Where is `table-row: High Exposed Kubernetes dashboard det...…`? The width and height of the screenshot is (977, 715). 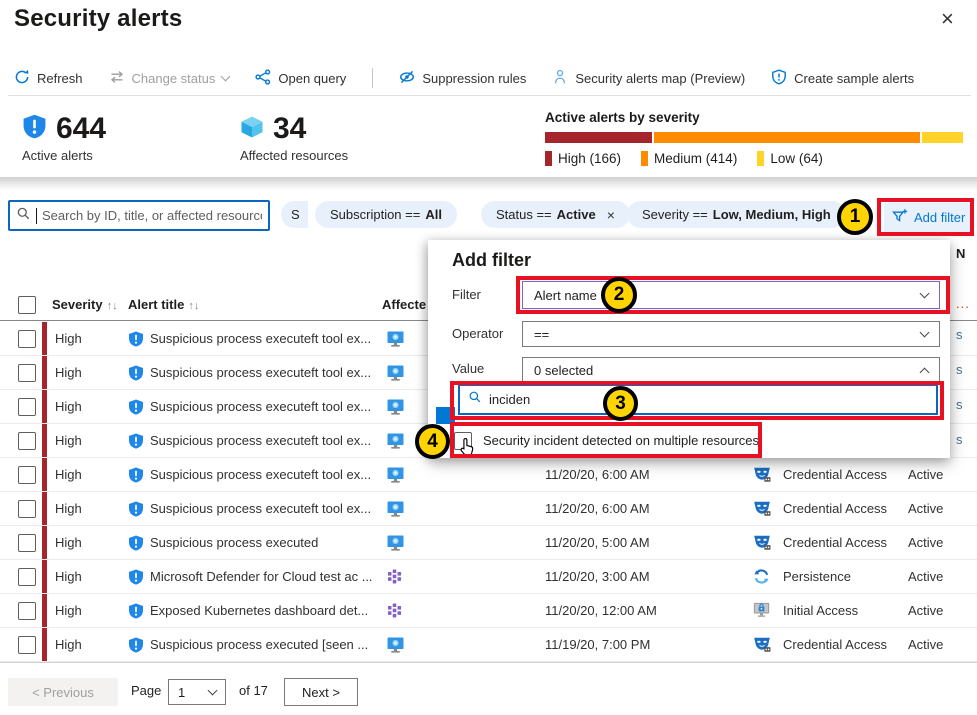
table-row: High Exposed Kubernetes dashboard det...… is located at coordinates (488, 611).